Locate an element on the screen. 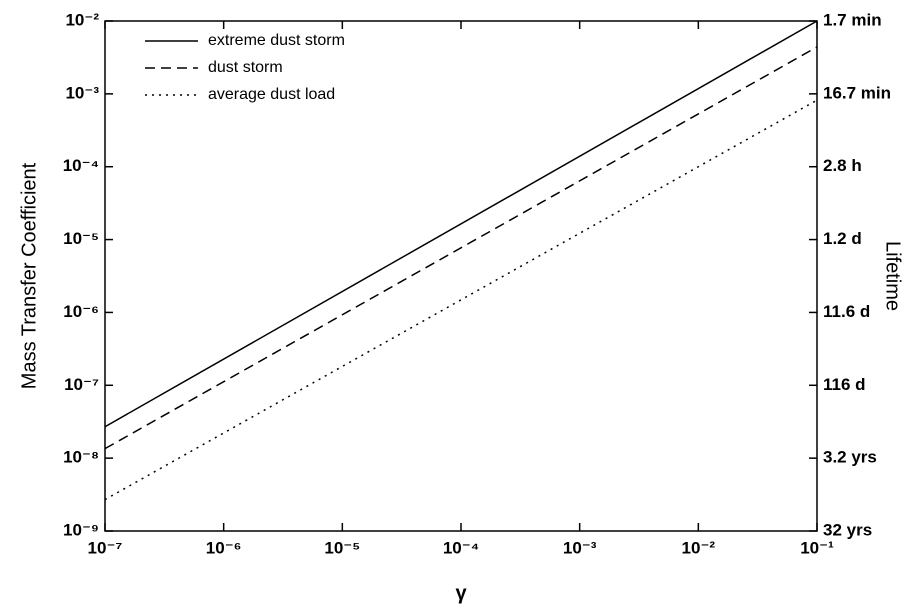 The image size is (907, 615). x-axis-label: γ is located at coordinates (461, 593).